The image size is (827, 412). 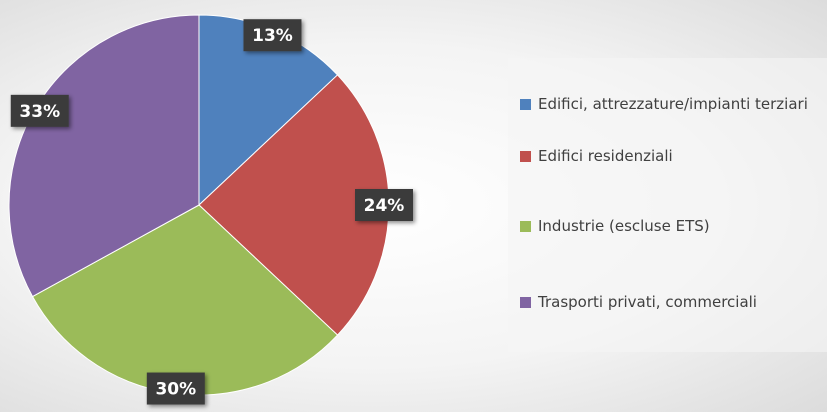 What do you see at coordinates (605, 156) in the screenshot?
I see `legend-label: Edifici residenziali` at bounding box center [605, 156].